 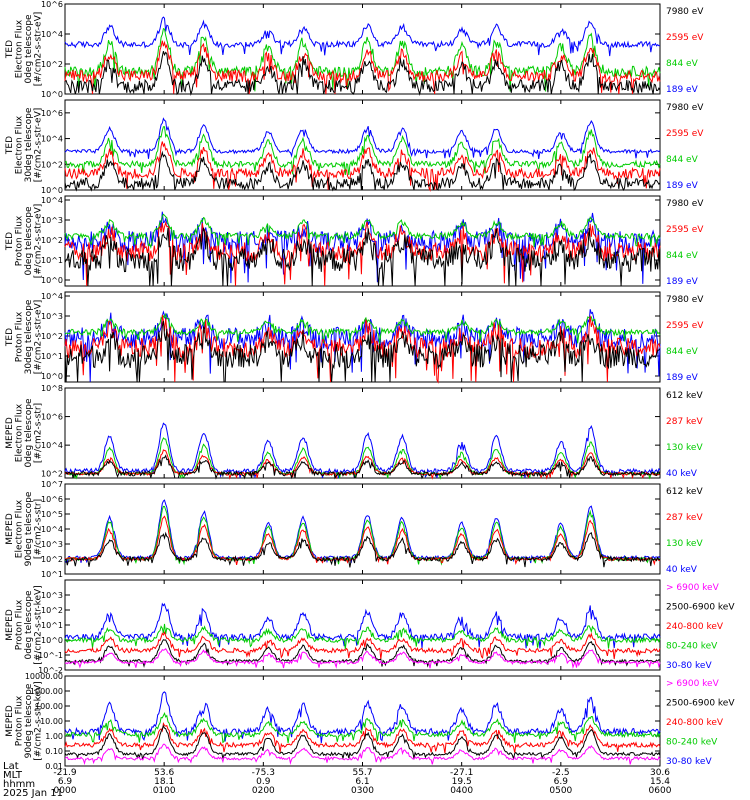 What do you see at coordinates (660, 791) in the screenshot?
I see `x-tick-label-hhmm: 0600` at bounding box center [660, 791].